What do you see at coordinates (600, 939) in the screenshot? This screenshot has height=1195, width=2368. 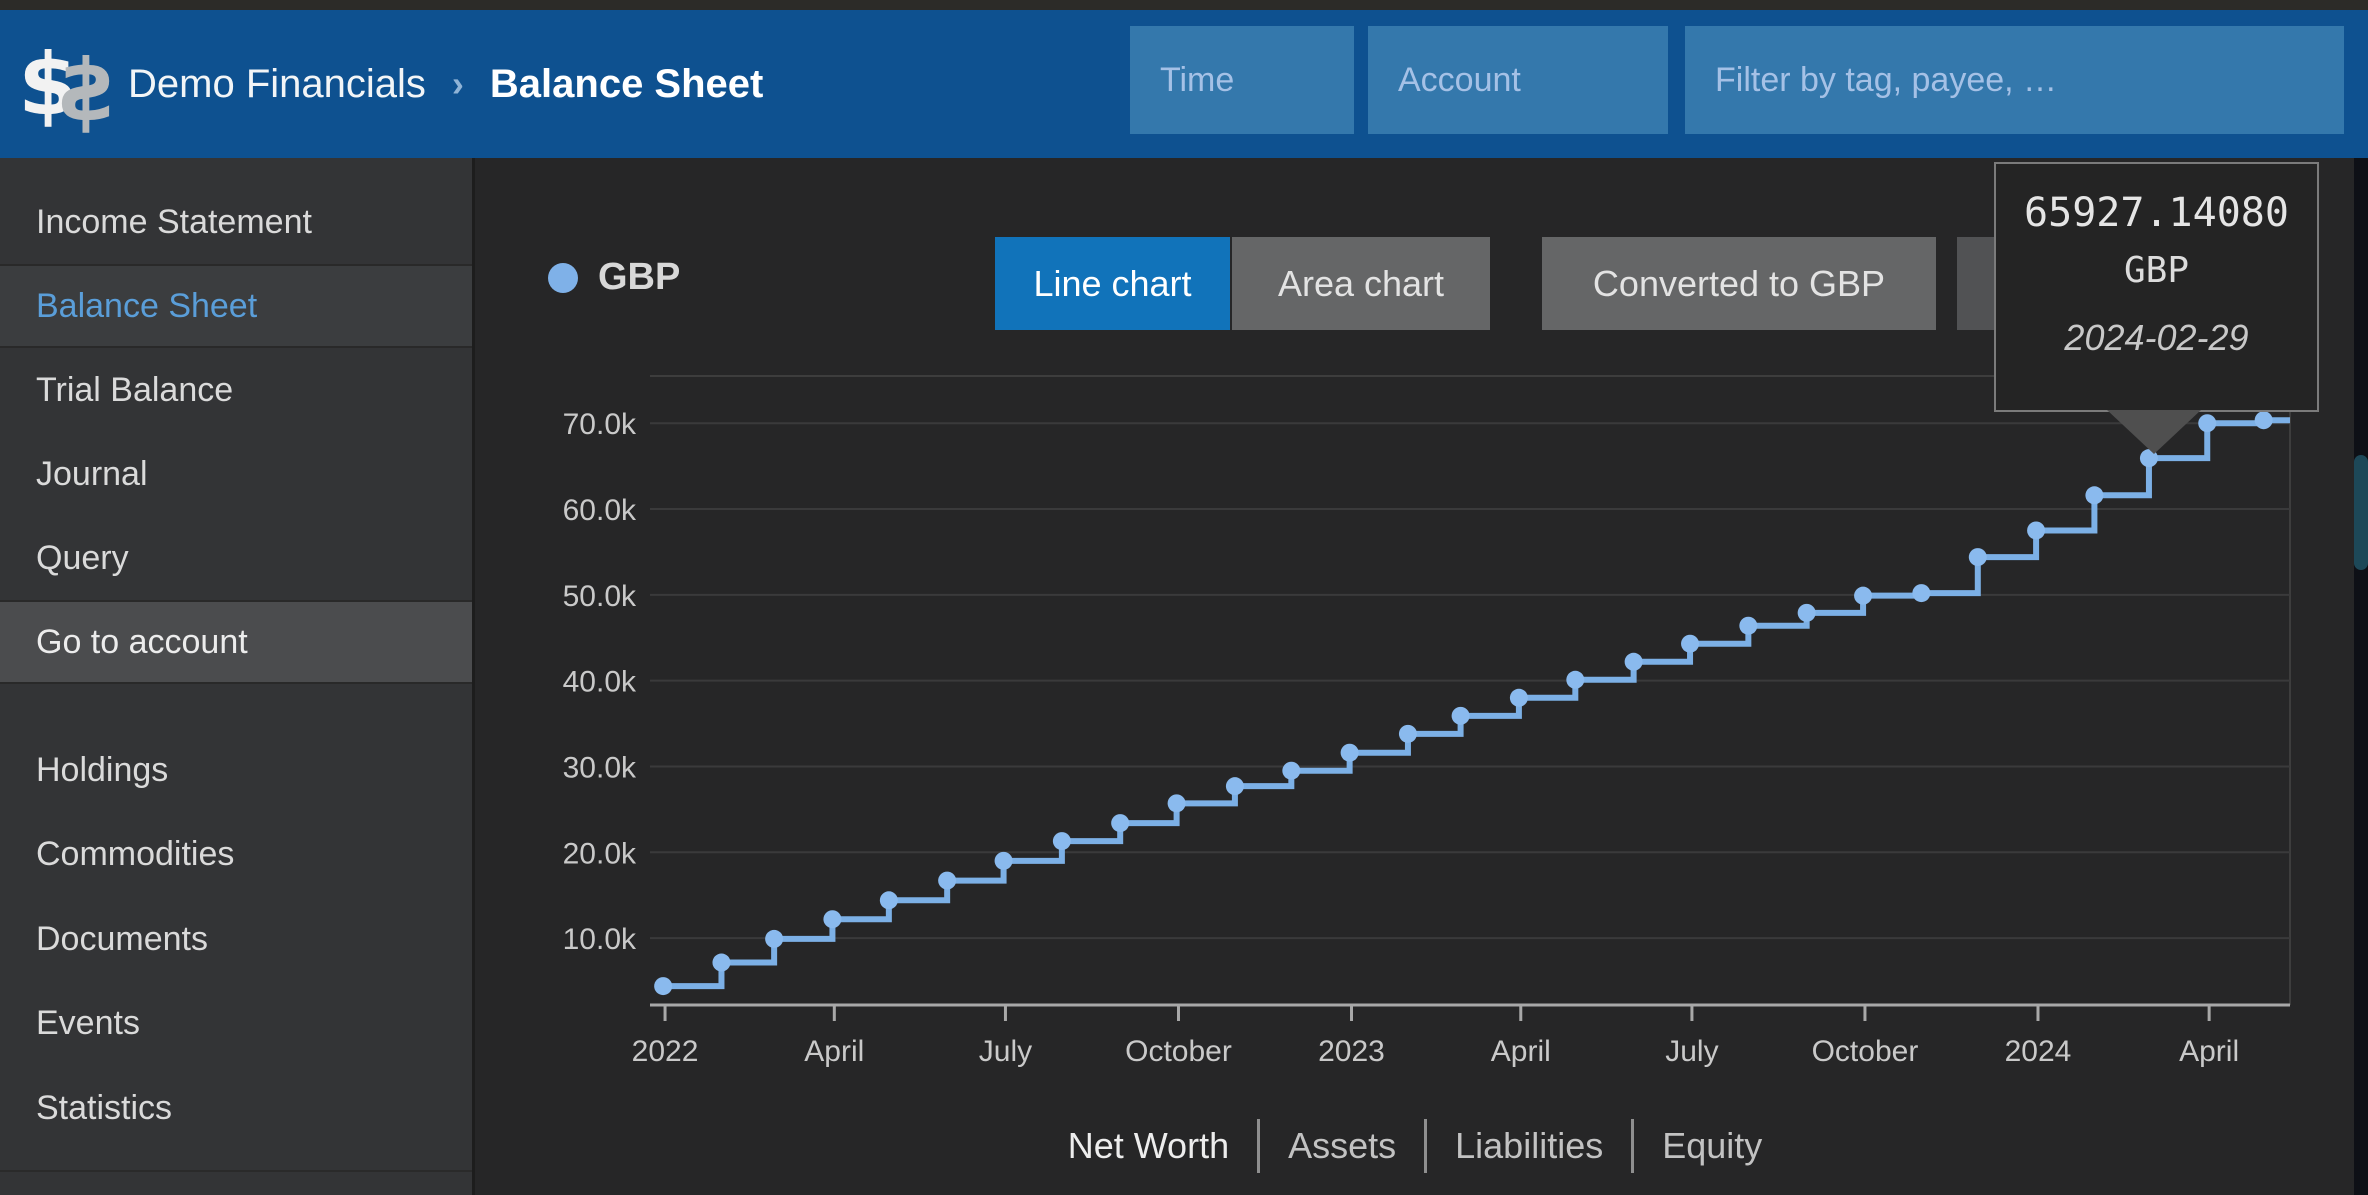 I see `y-tick-label: 10.0k` at bounding box center [600, 939].